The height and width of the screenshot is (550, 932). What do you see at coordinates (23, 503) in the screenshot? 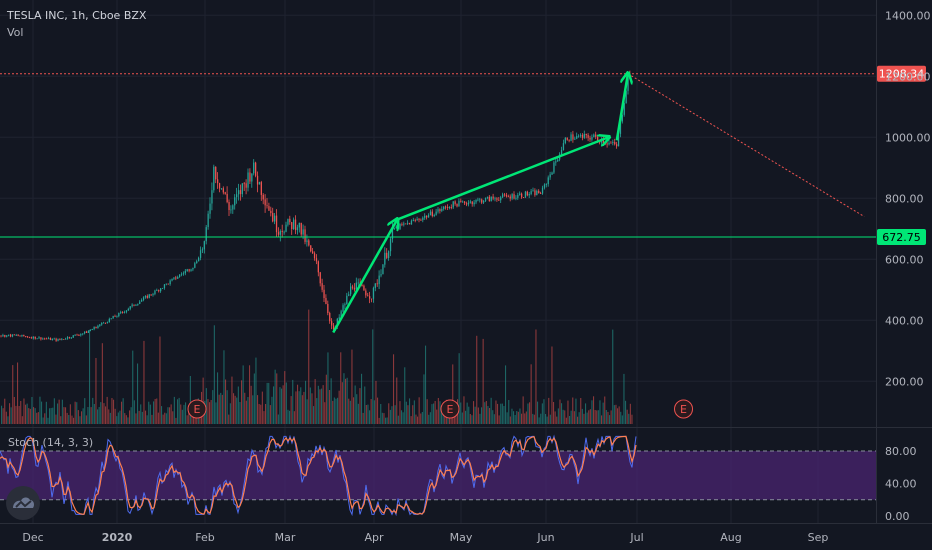
I see `tradingview-logo-icon` at bounding box center [23, 503].